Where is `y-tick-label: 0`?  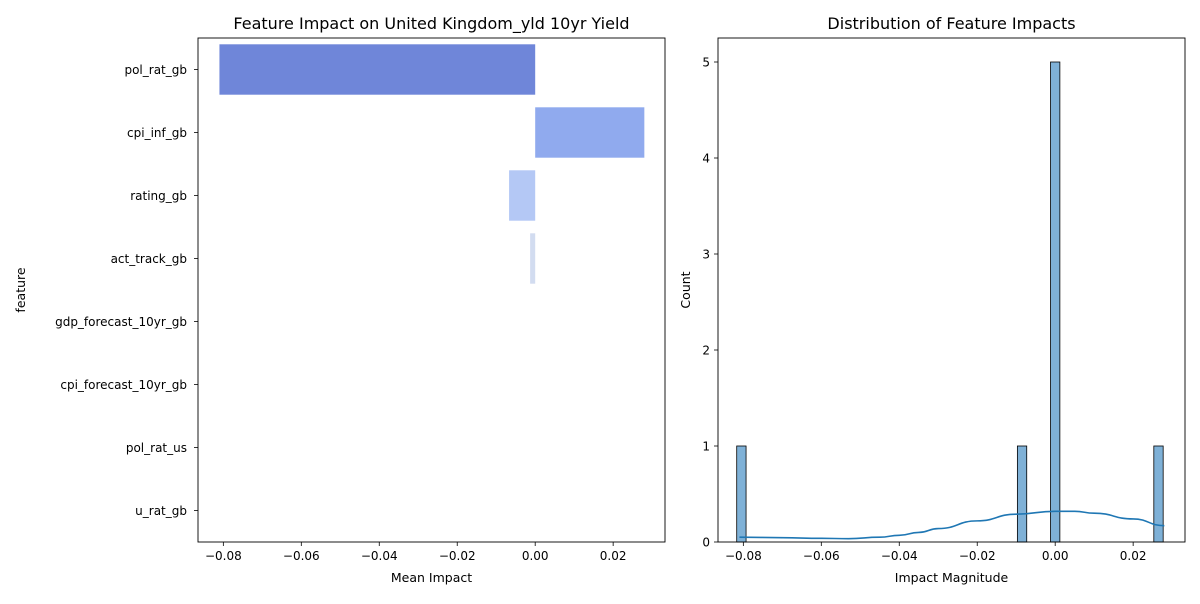 y-tick-label: 0 is located at coordinates (706, 543).